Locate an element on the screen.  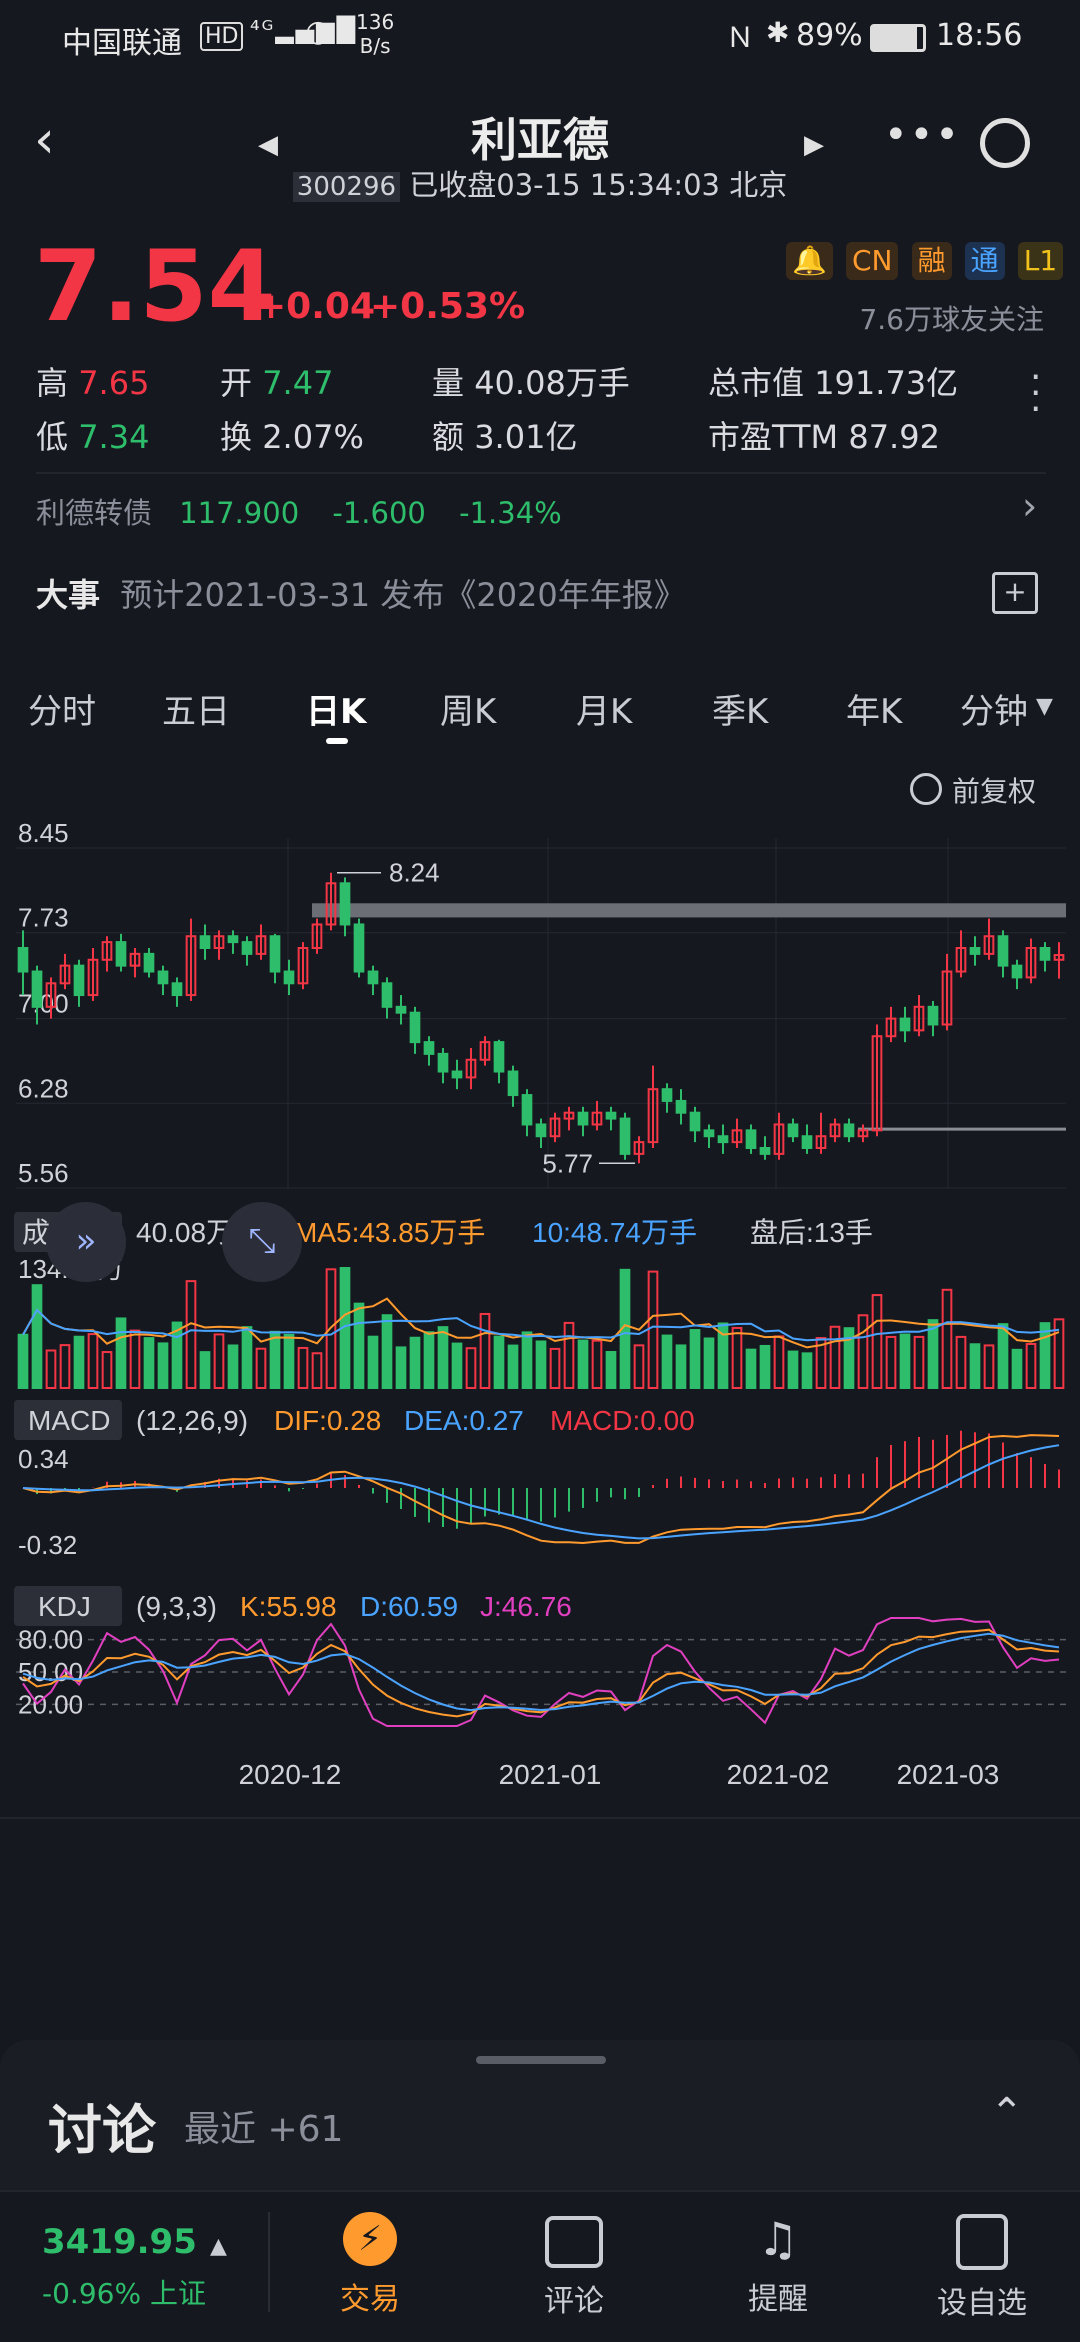
search-icon is located at coordinates (1005, 143).